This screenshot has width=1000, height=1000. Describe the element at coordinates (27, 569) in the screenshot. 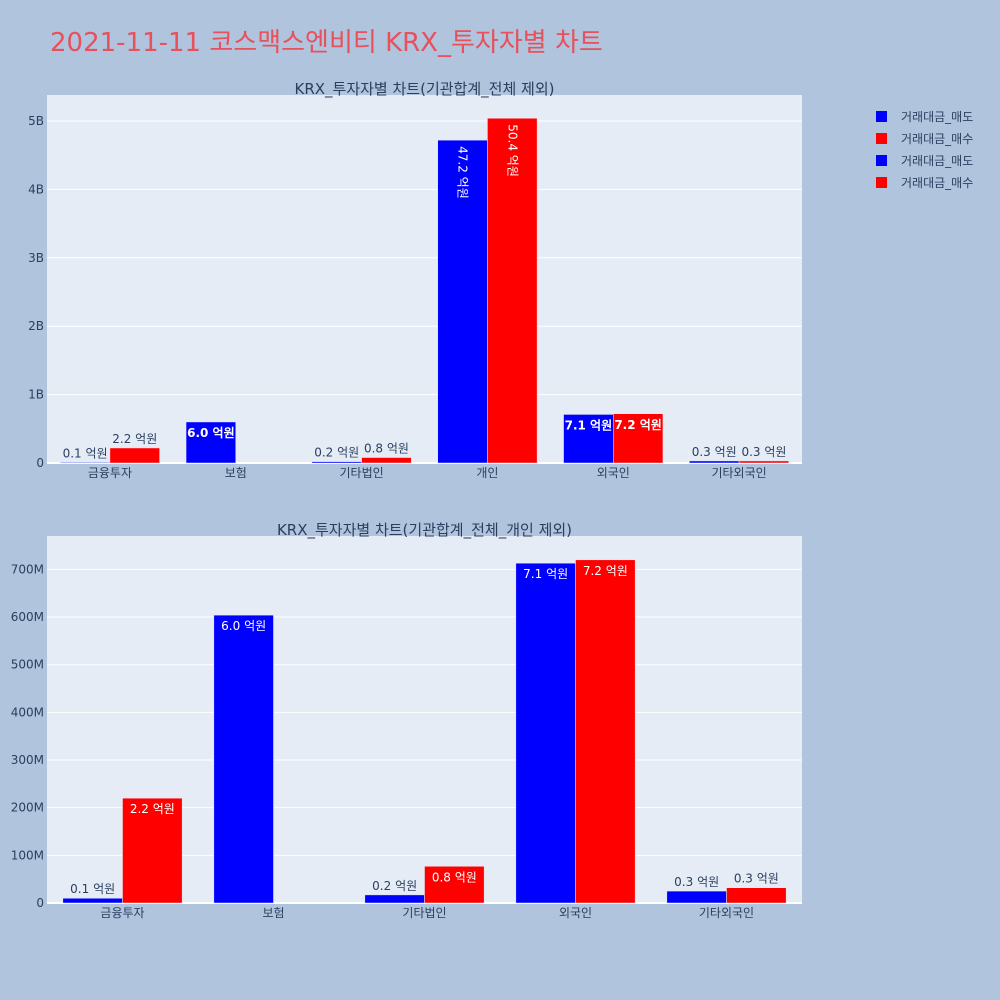

I see `y-tick-label: 700M` at that location.